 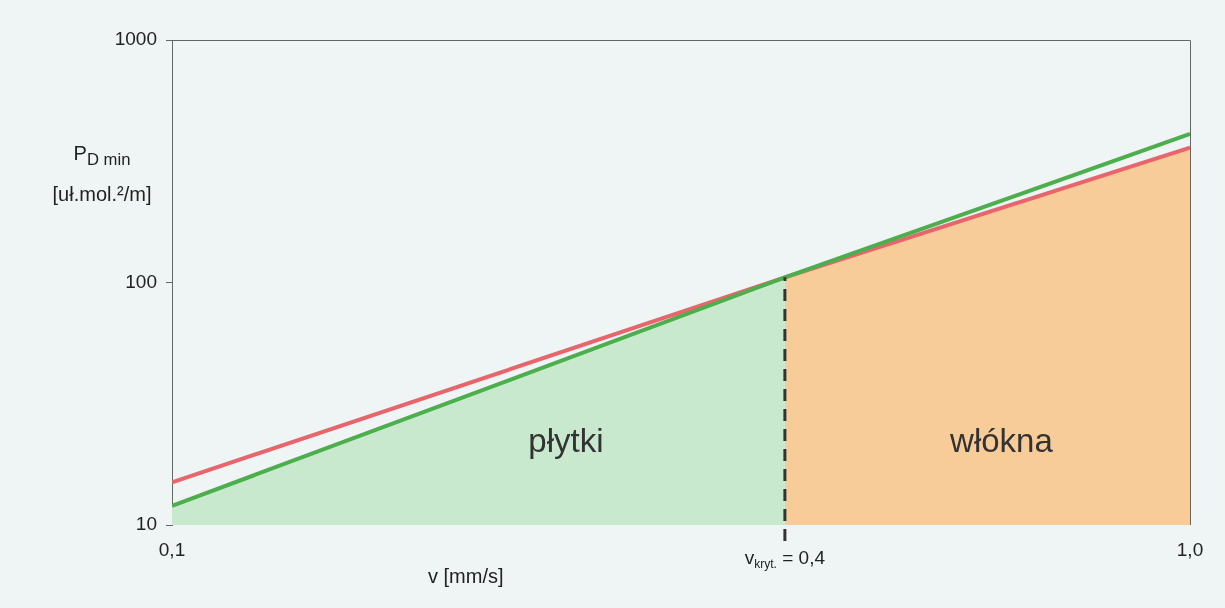 What do you see at coordinates (566, 440) in the screenshot?
I see `series-label: płytki` at bounding box center [566, 440].